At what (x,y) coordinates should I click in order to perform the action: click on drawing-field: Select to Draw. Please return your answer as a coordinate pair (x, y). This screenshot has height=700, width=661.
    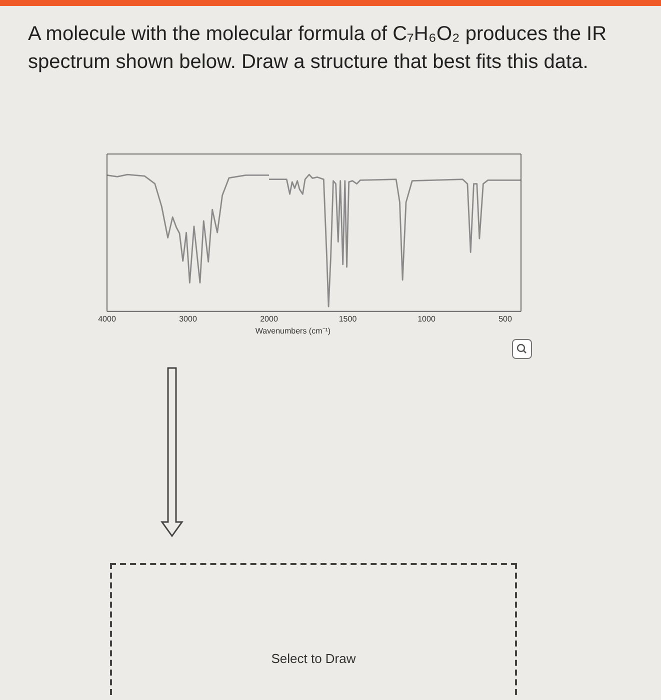
    Looking at the image, I should click on (313, 629).